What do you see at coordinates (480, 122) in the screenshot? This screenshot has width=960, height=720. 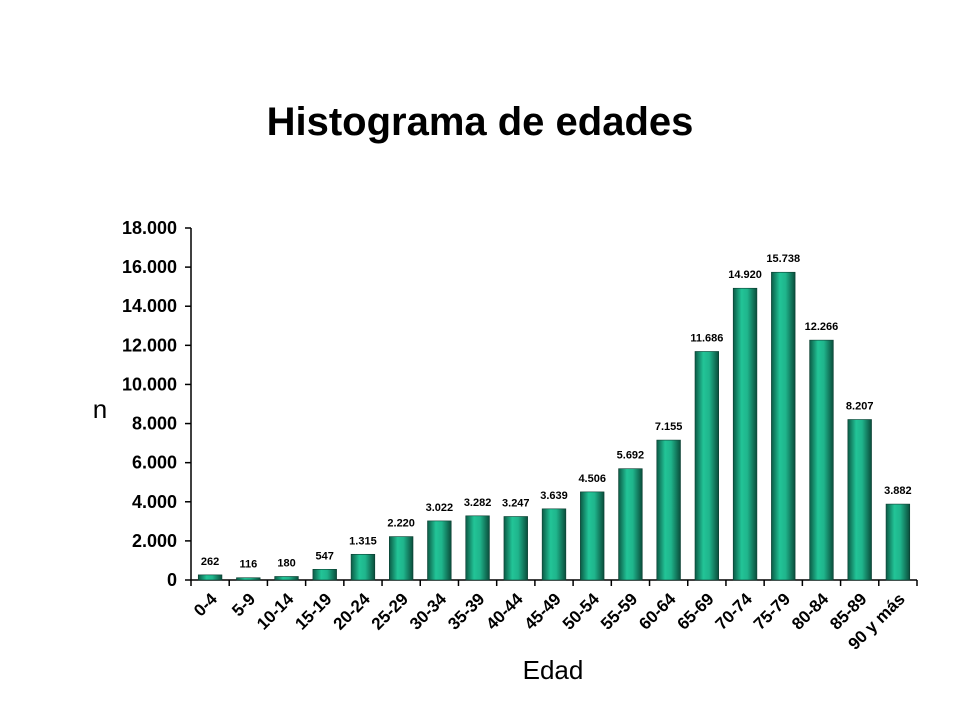 I see `chart-title: Histograma de edades` at bounding box center [480, 122].